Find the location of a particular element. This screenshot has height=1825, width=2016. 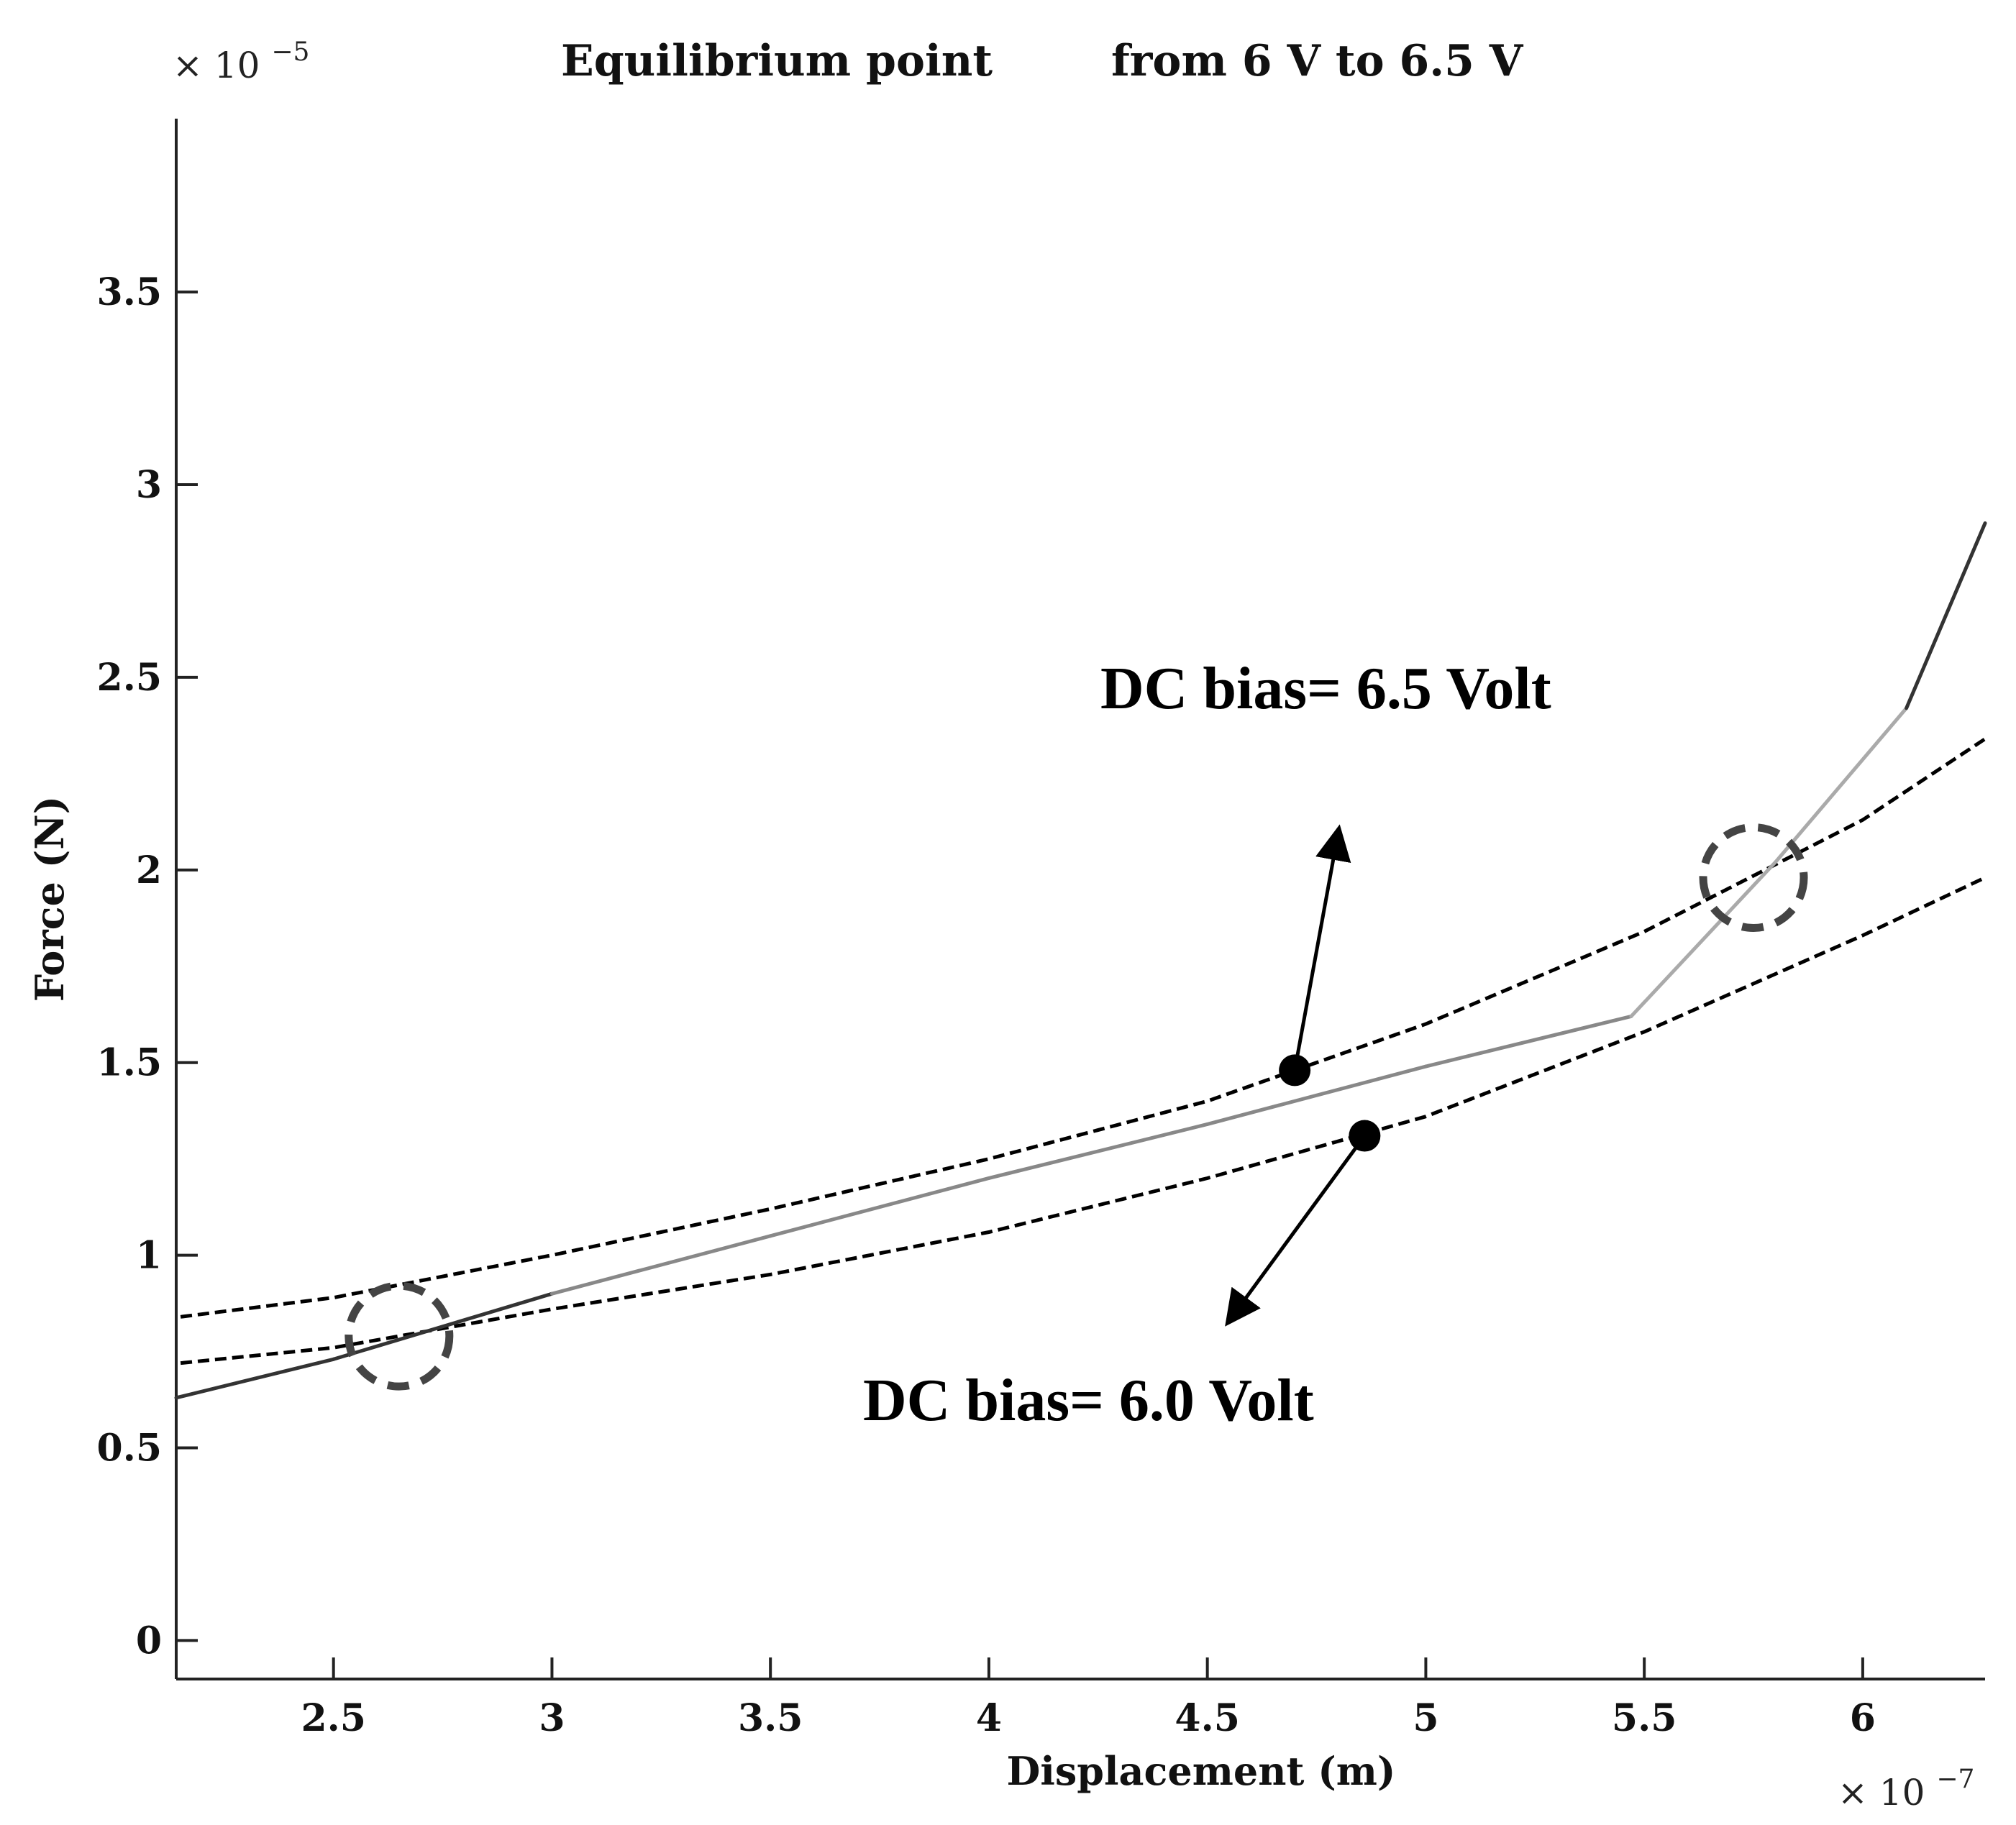

x-ticks: 2.5 3 3.5 4 4.5 5 5.5 6 is located at coordinates (1088, 1698).